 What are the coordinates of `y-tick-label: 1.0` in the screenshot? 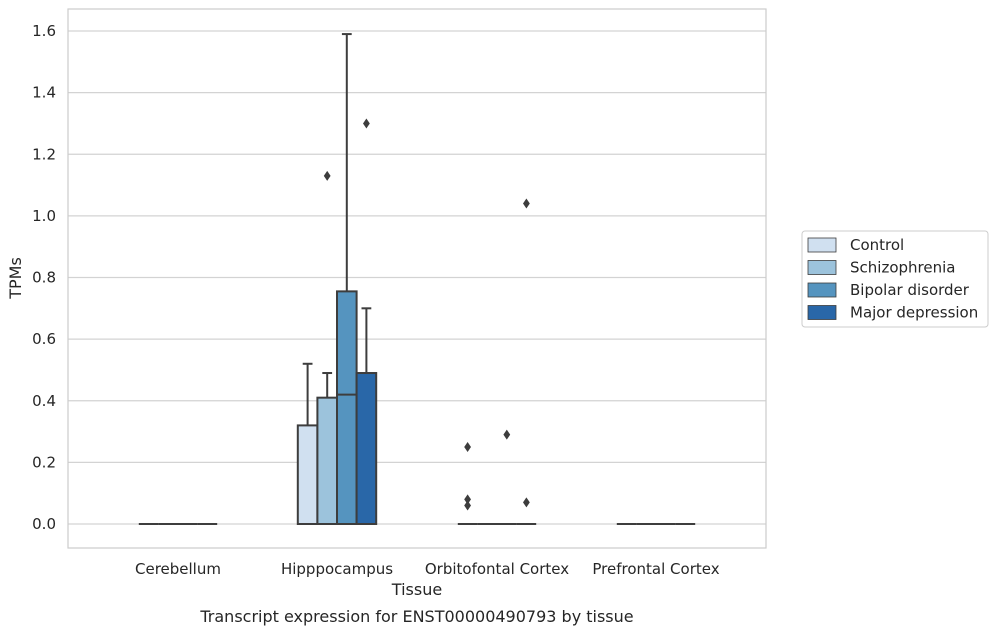 It's located at (44, 216).